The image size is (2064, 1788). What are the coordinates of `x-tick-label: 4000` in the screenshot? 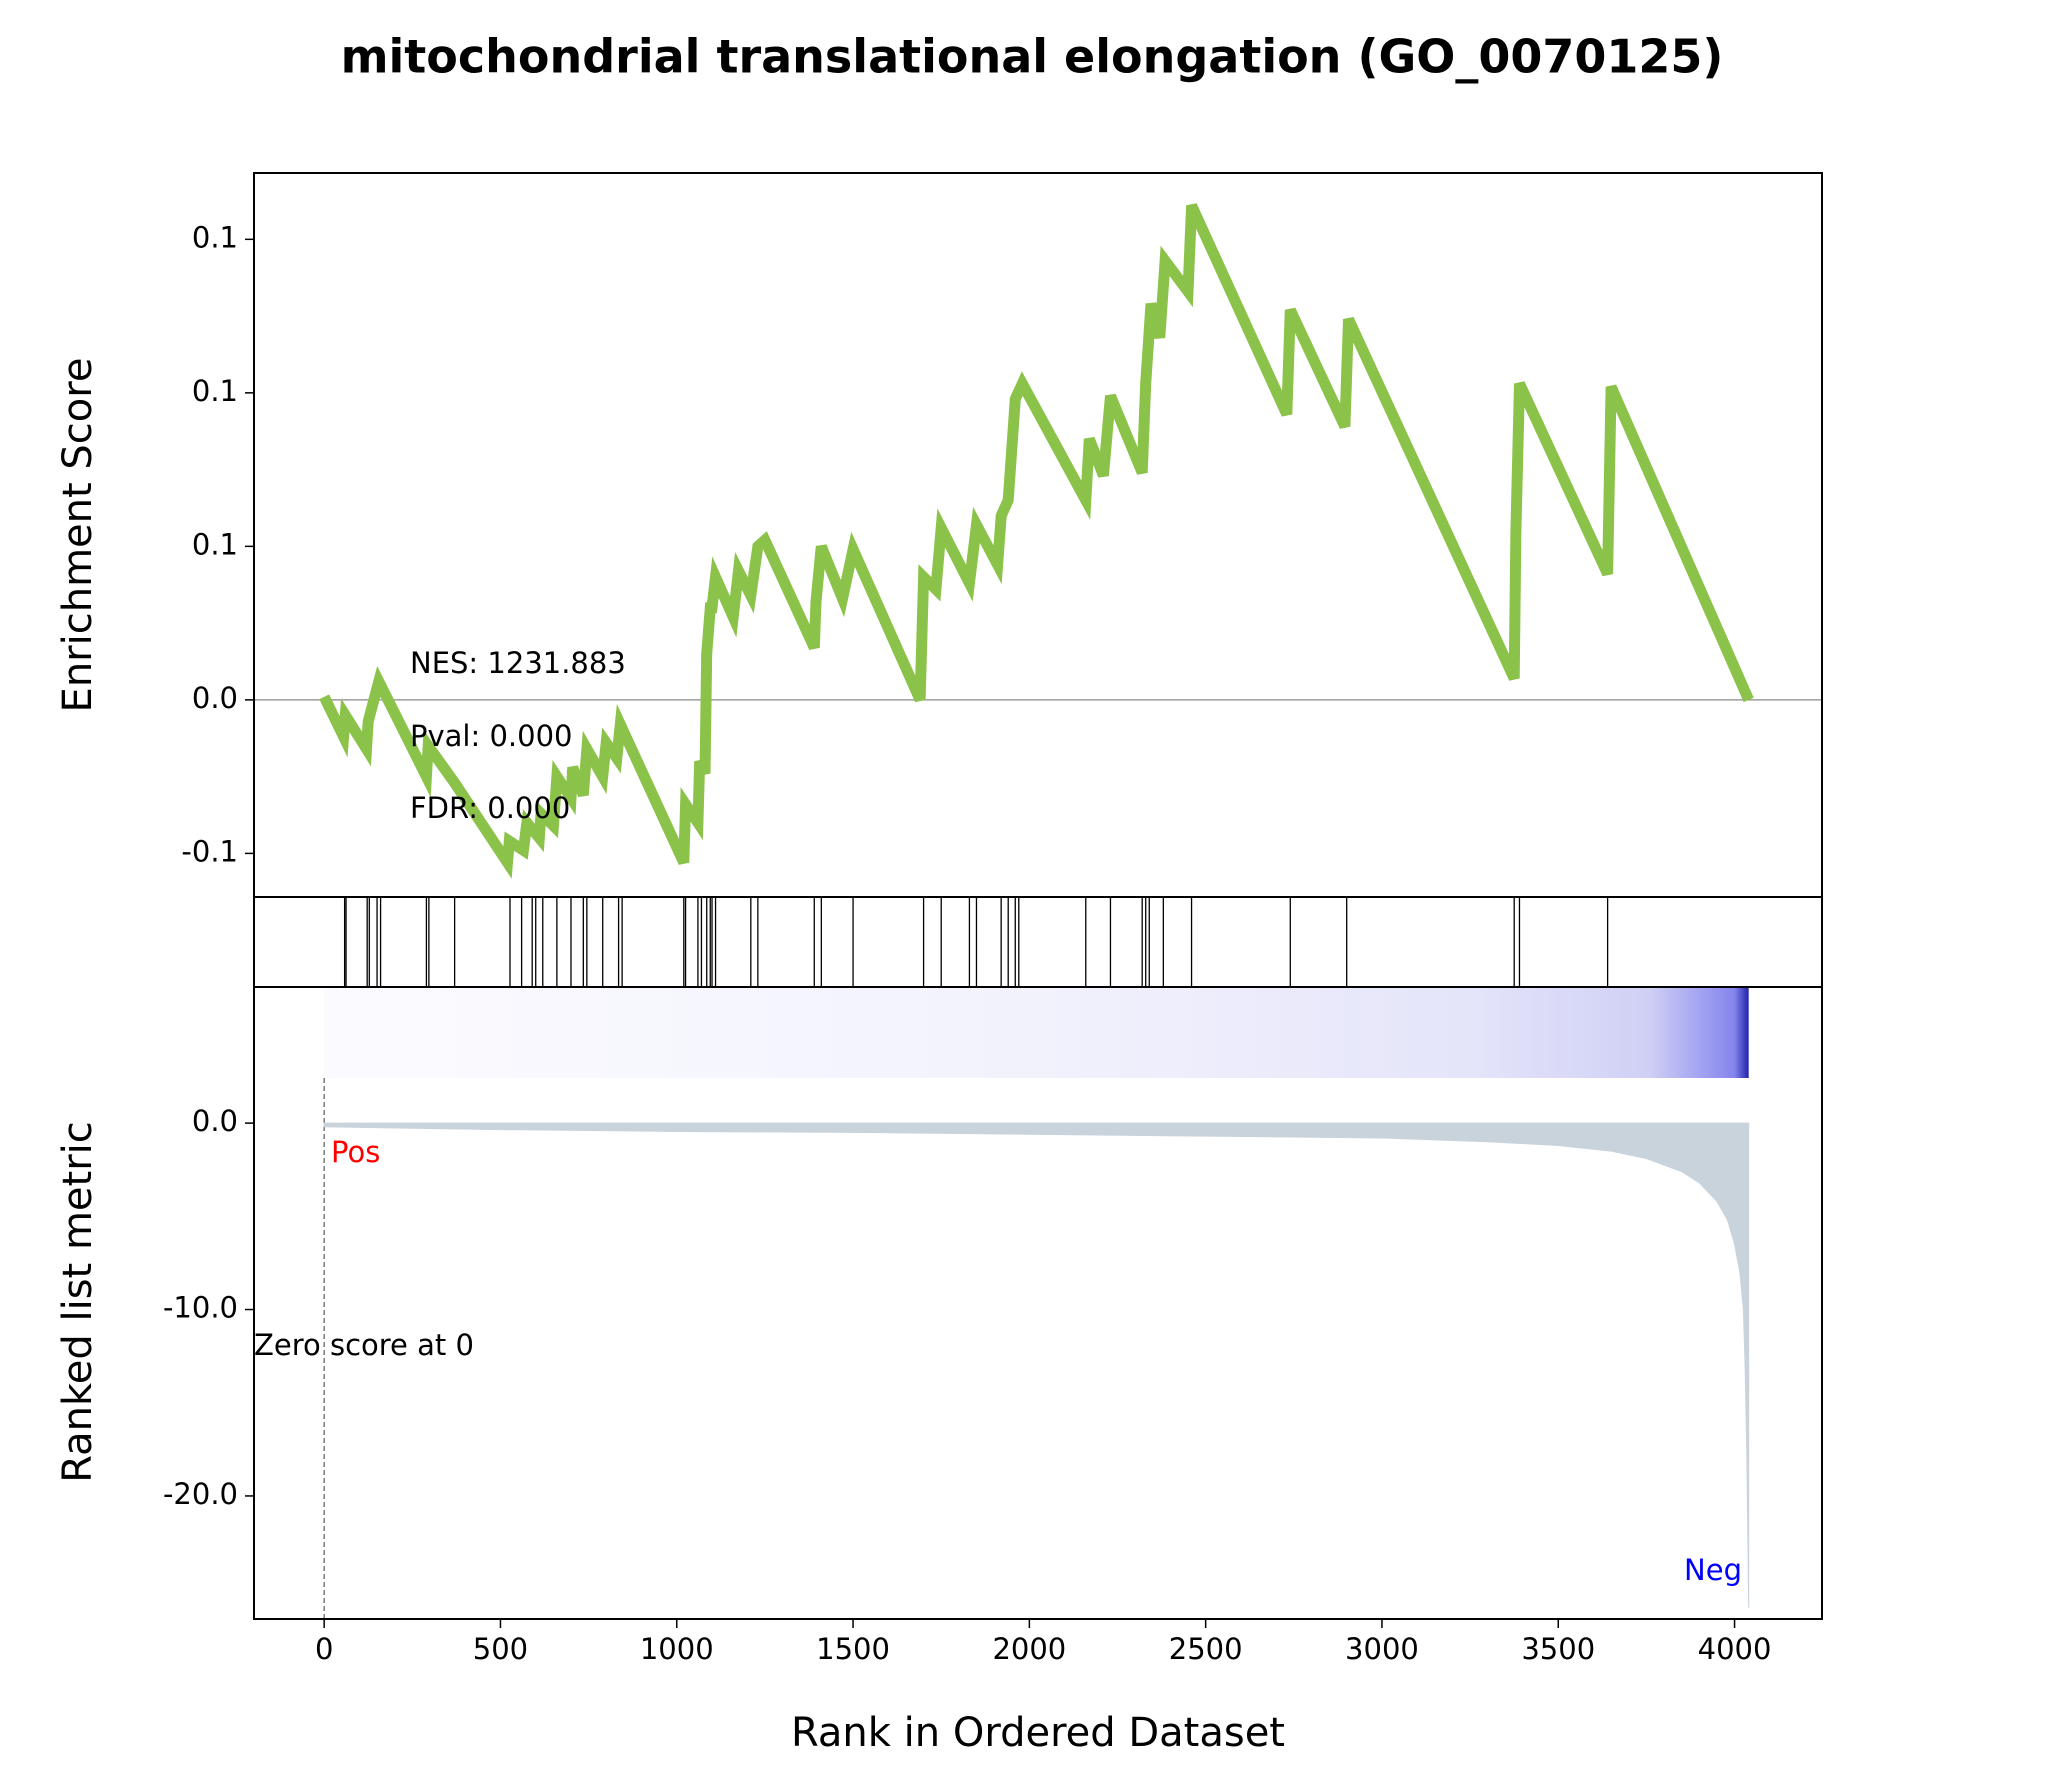 It's located at (1735, 1649).